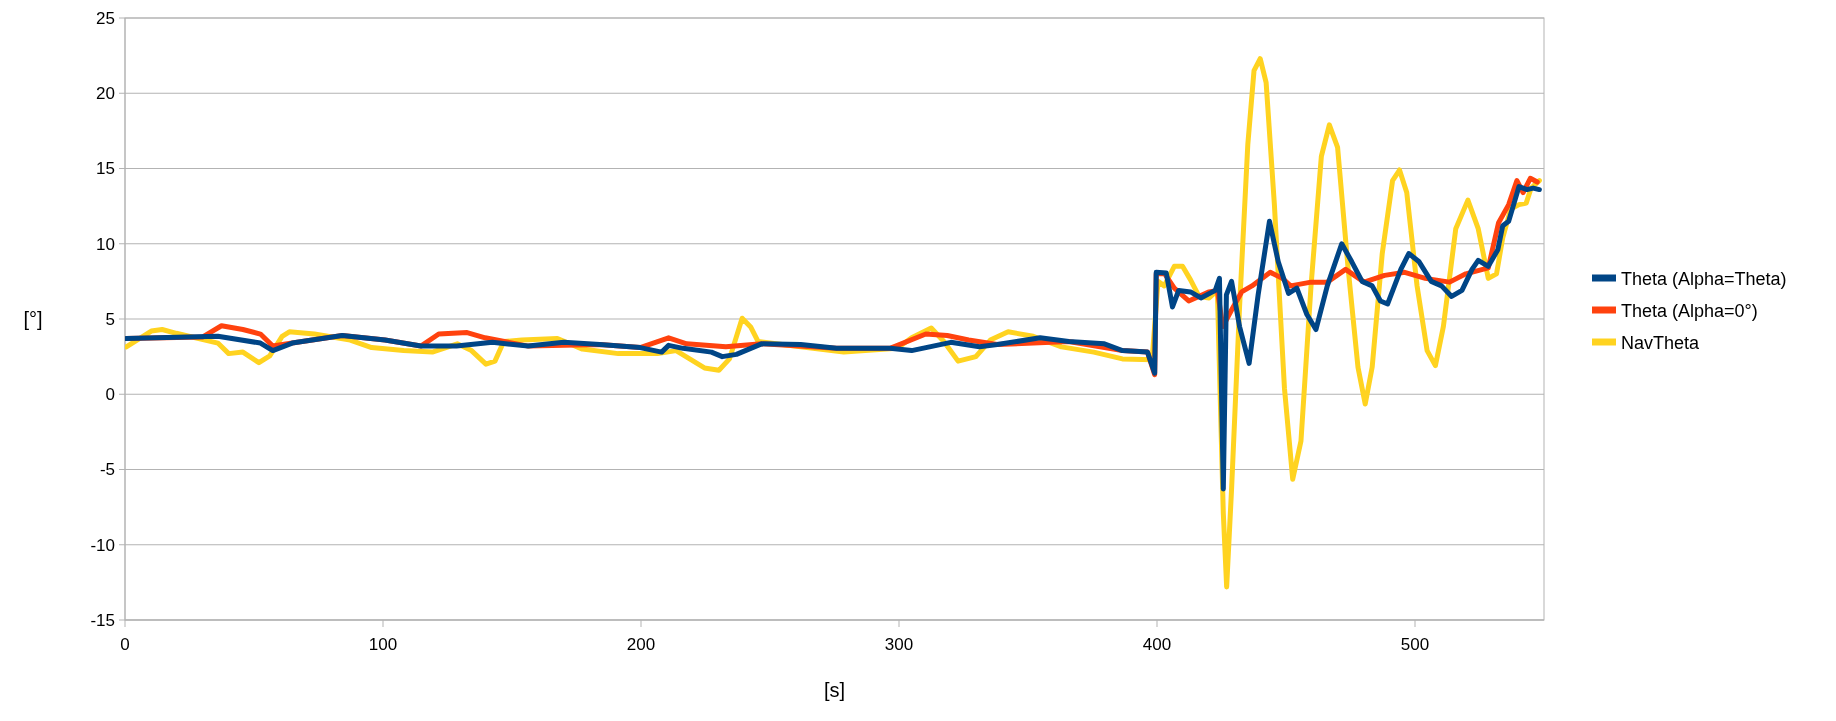  I want to click on x-tick-label: 400, so click(1157, 644).